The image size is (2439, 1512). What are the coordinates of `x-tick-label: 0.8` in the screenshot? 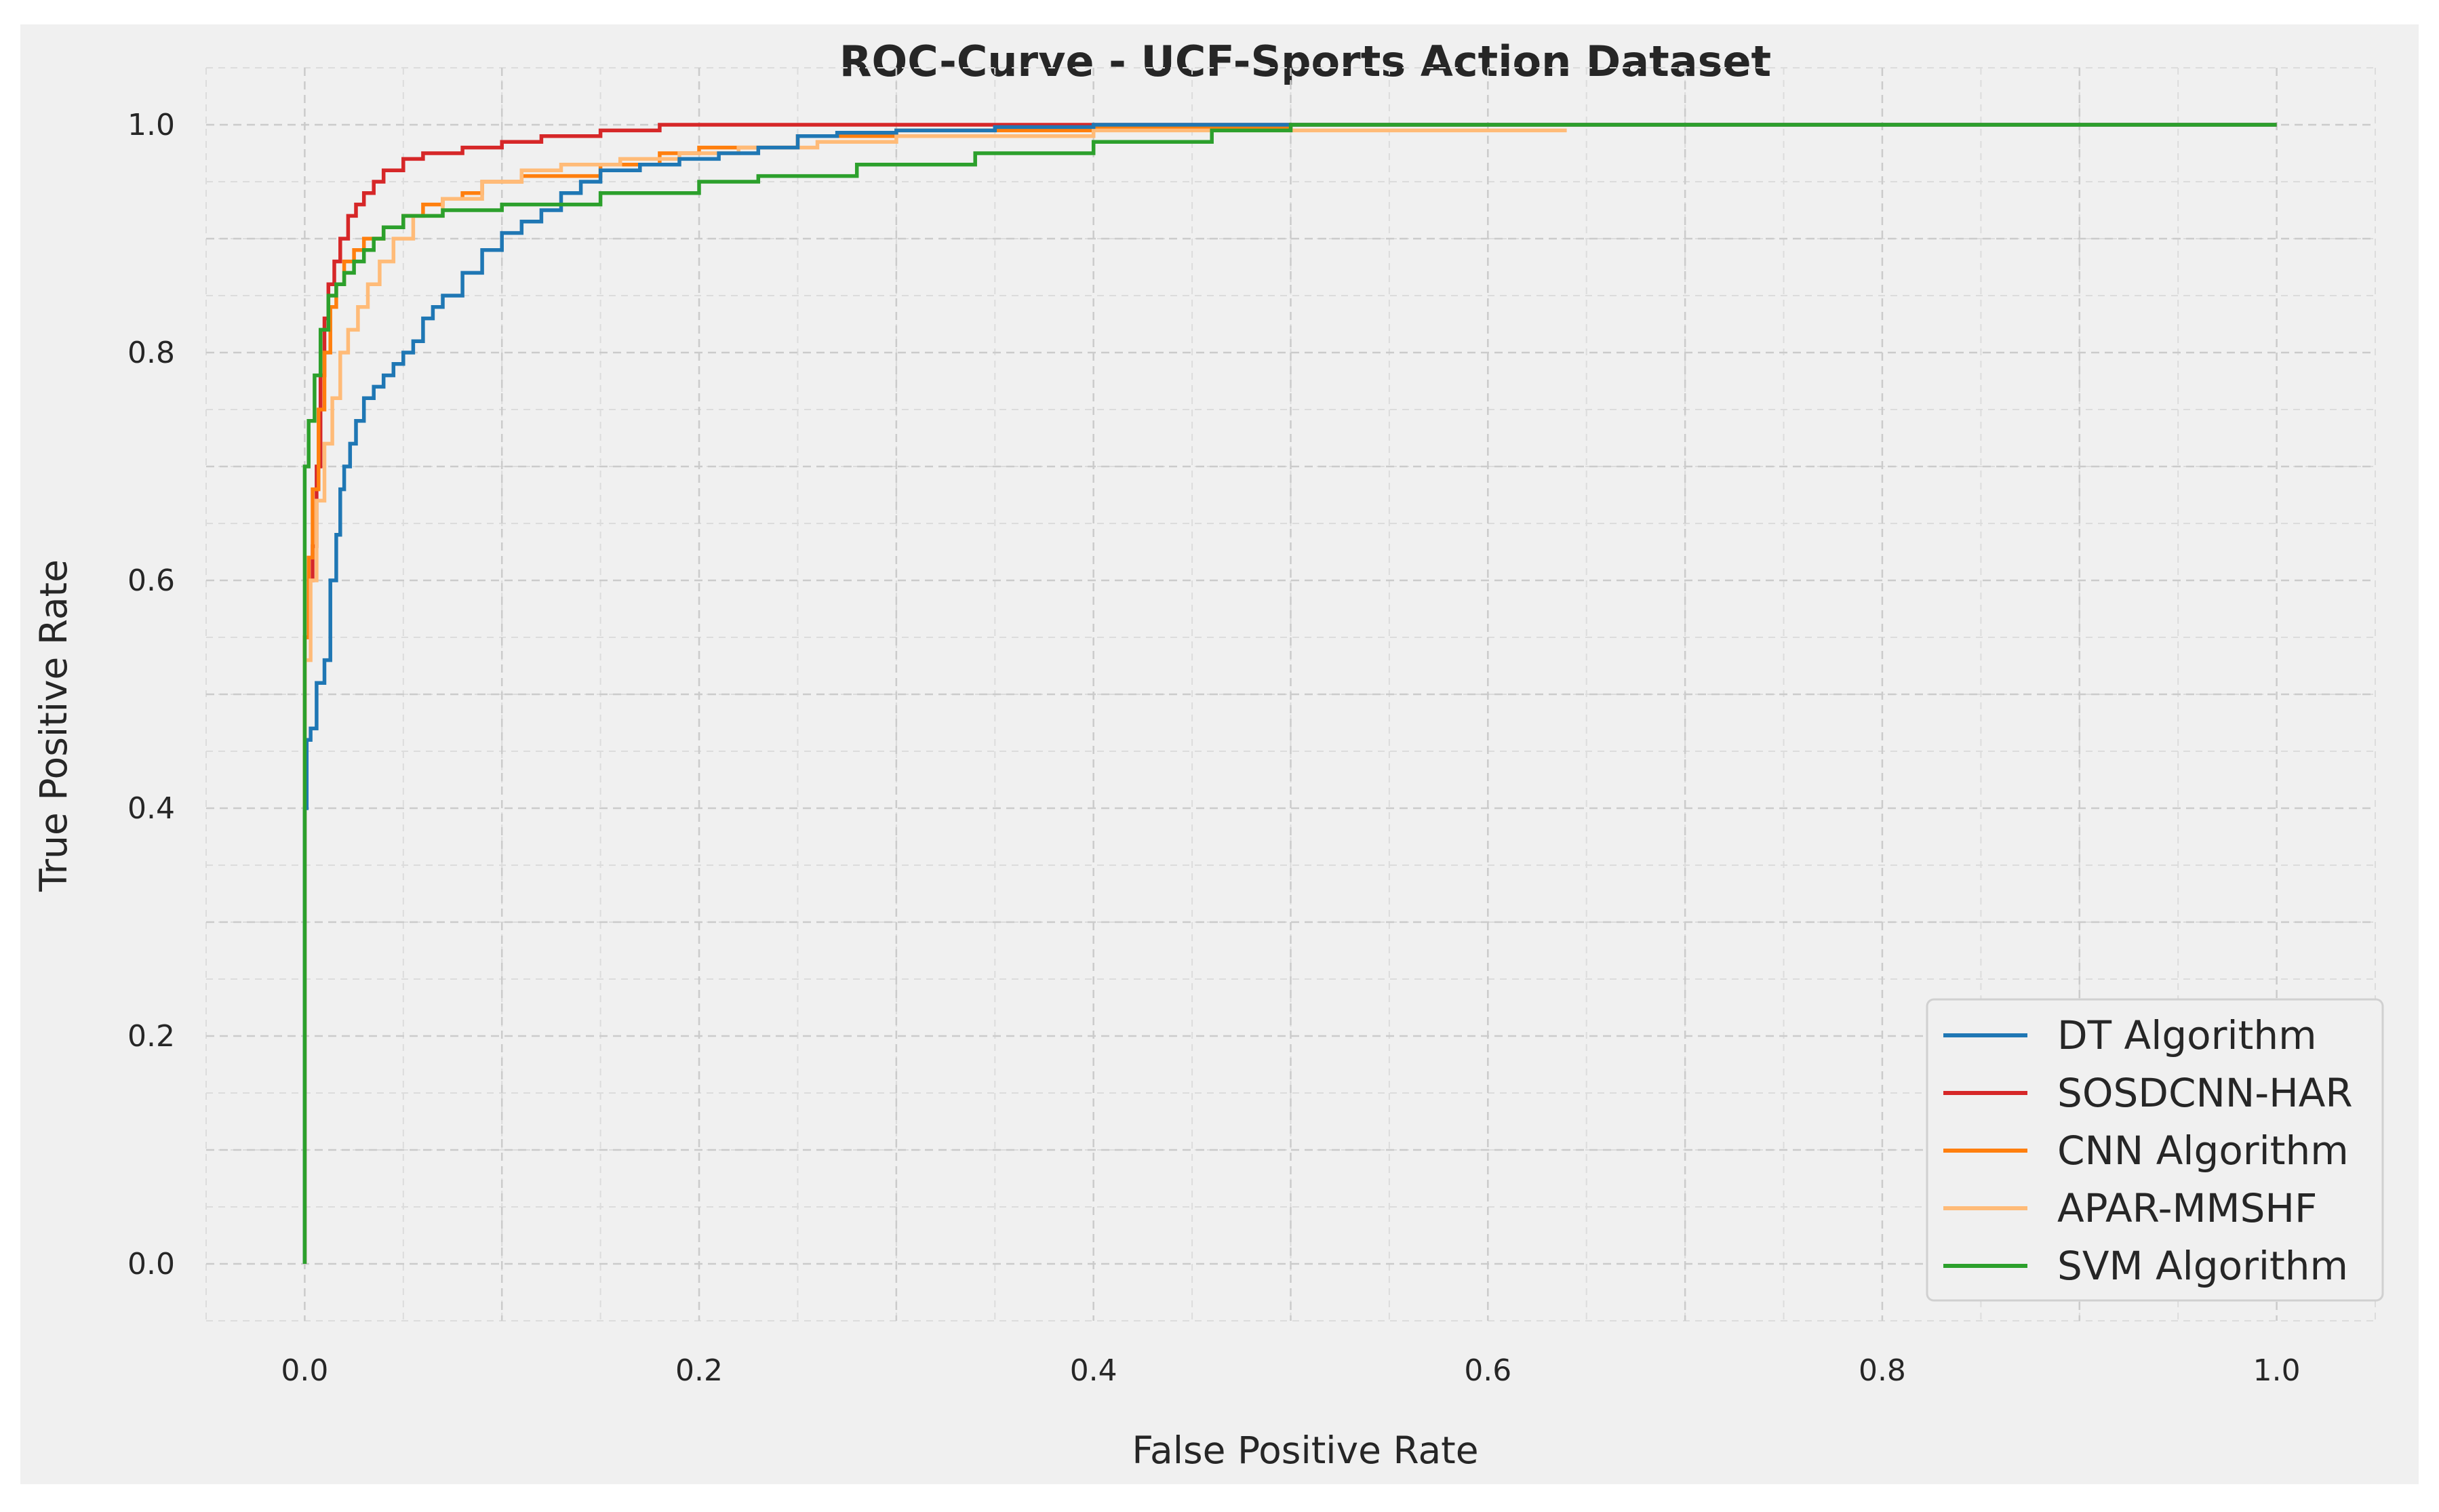 It's located at (1882, 1371).